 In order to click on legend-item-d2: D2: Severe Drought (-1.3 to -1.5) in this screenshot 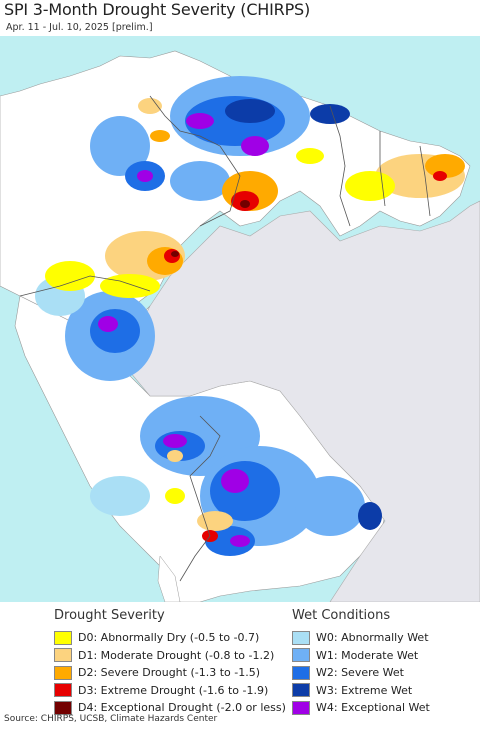, I will do `click(170, 673)`.